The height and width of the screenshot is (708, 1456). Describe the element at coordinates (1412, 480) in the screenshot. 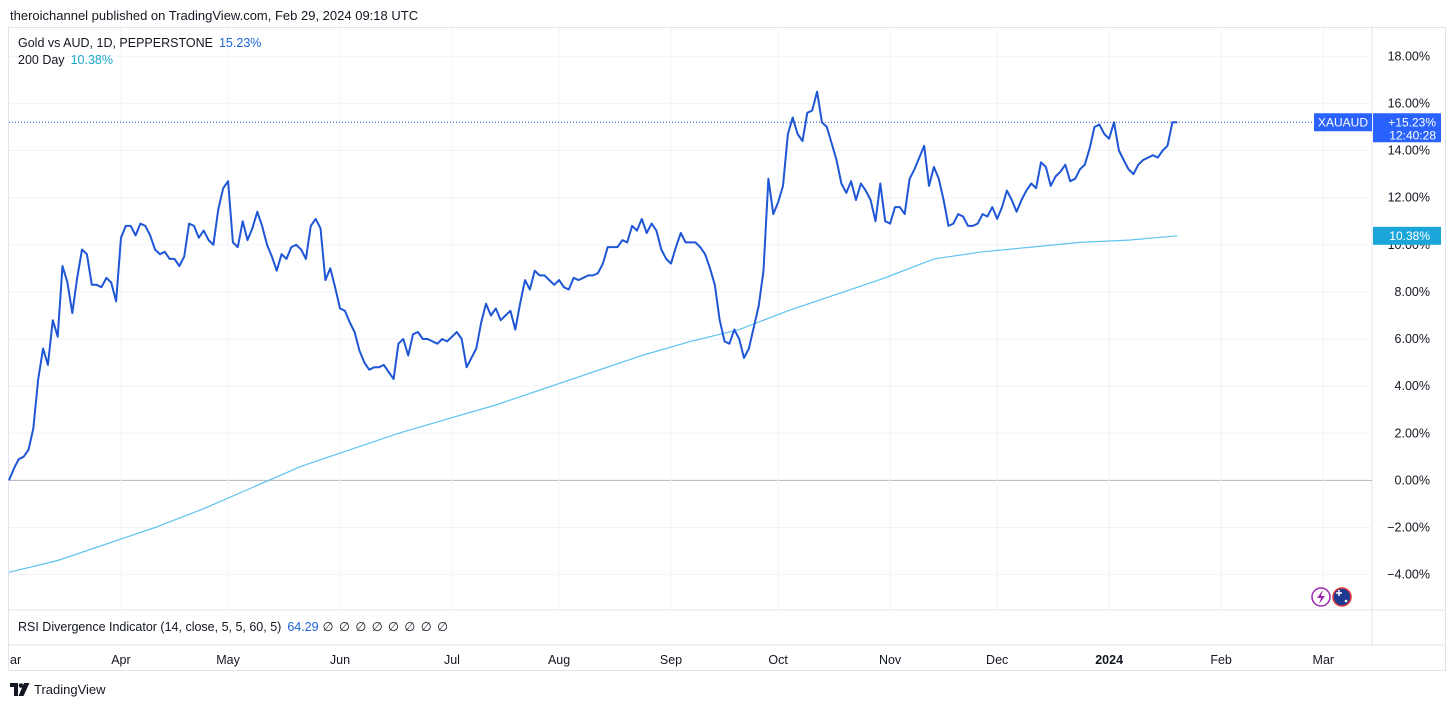

I see `y-tick-label: 0.00%` at that location.